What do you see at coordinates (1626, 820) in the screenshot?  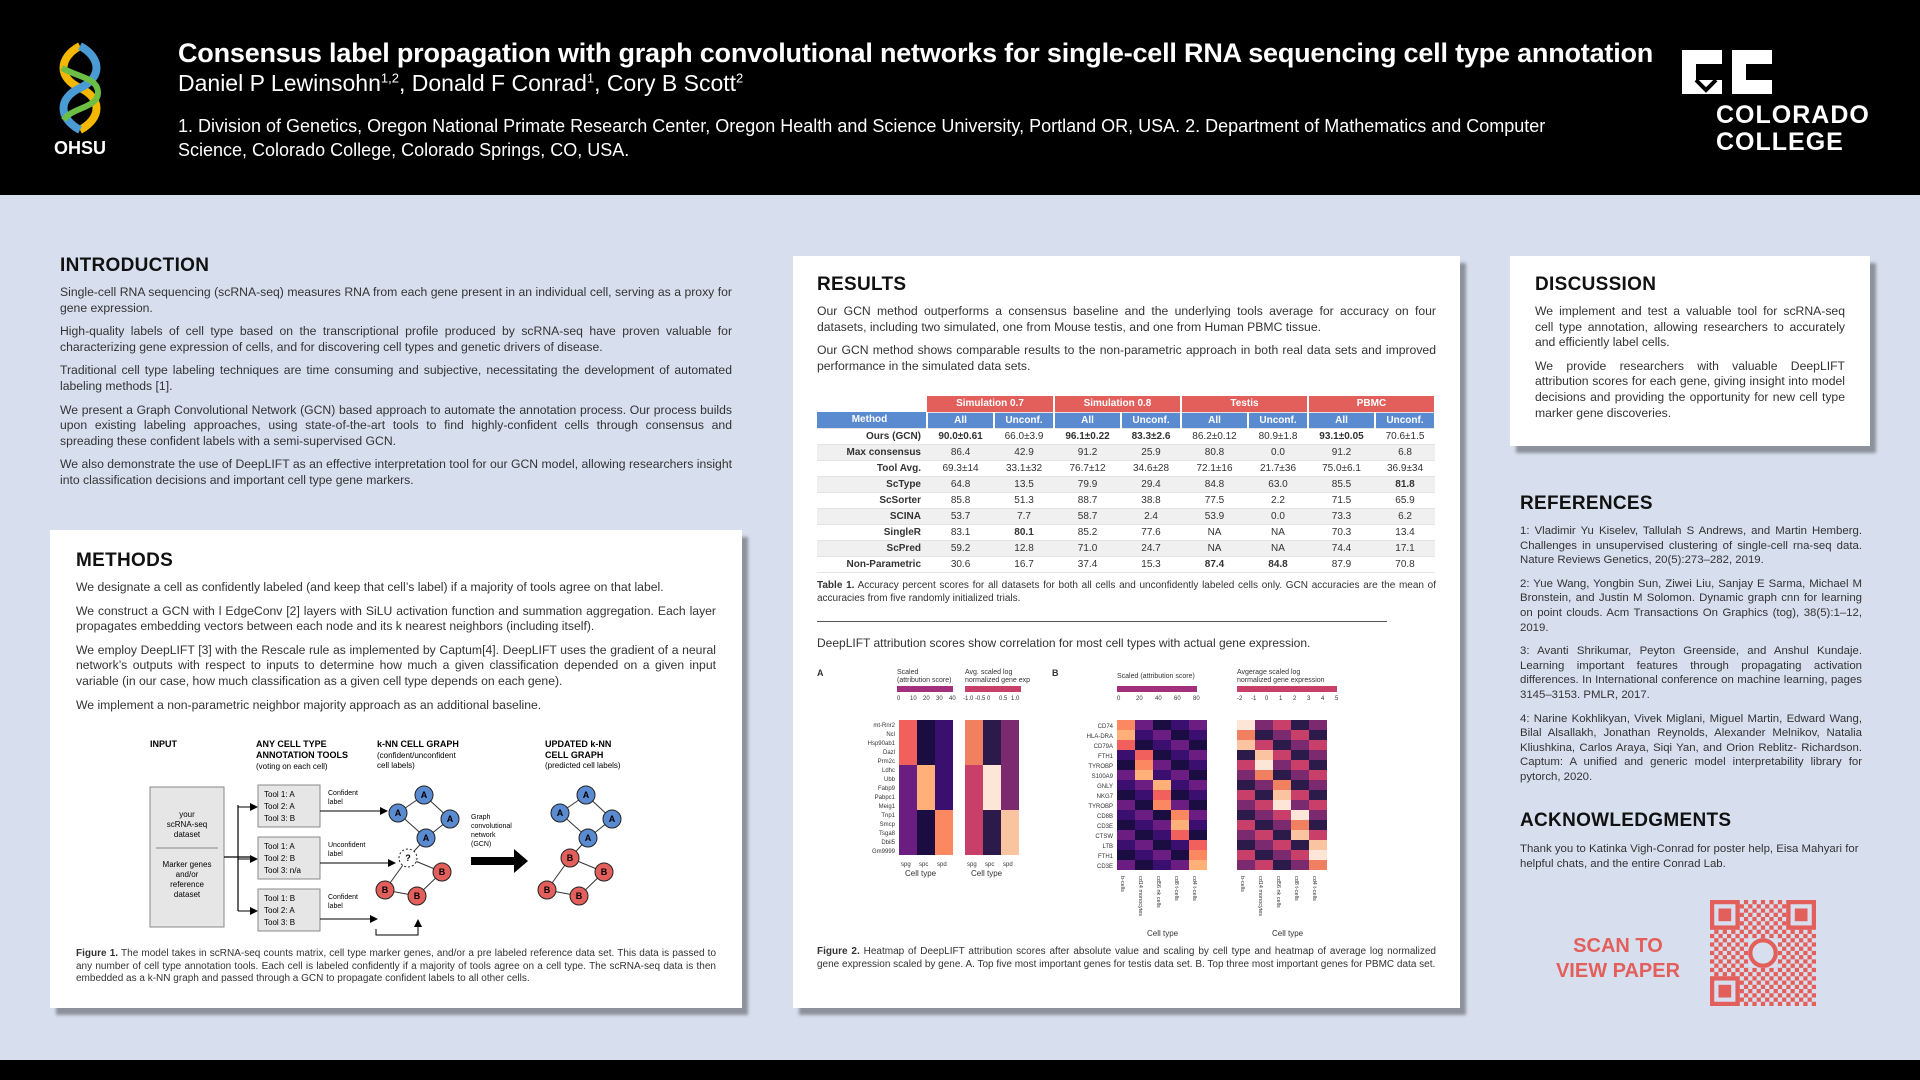 I see `acknowledgments-title: ACKNOWLEDGMENTS` at bounding box center [1626, 820].